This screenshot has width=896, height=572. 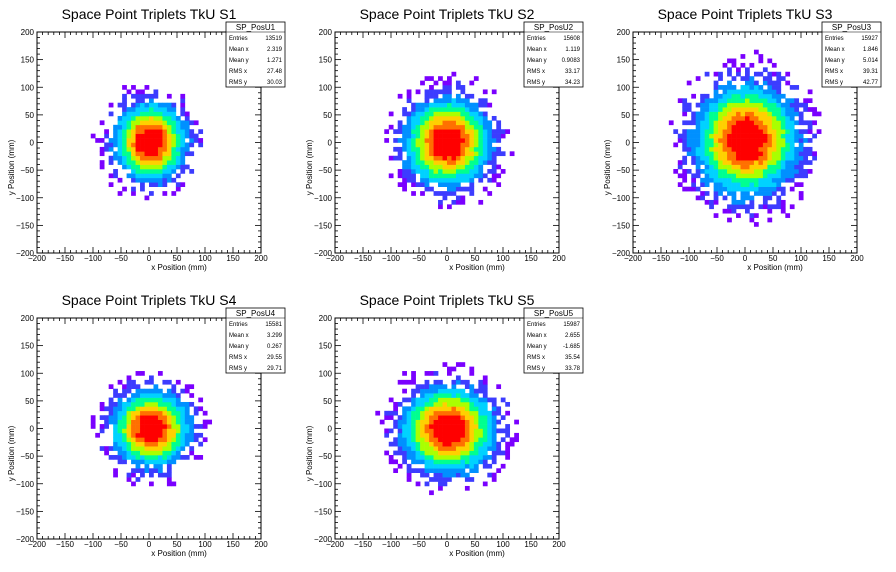 I want to click on y-tick-label: −150, so click(x=621, y=225).